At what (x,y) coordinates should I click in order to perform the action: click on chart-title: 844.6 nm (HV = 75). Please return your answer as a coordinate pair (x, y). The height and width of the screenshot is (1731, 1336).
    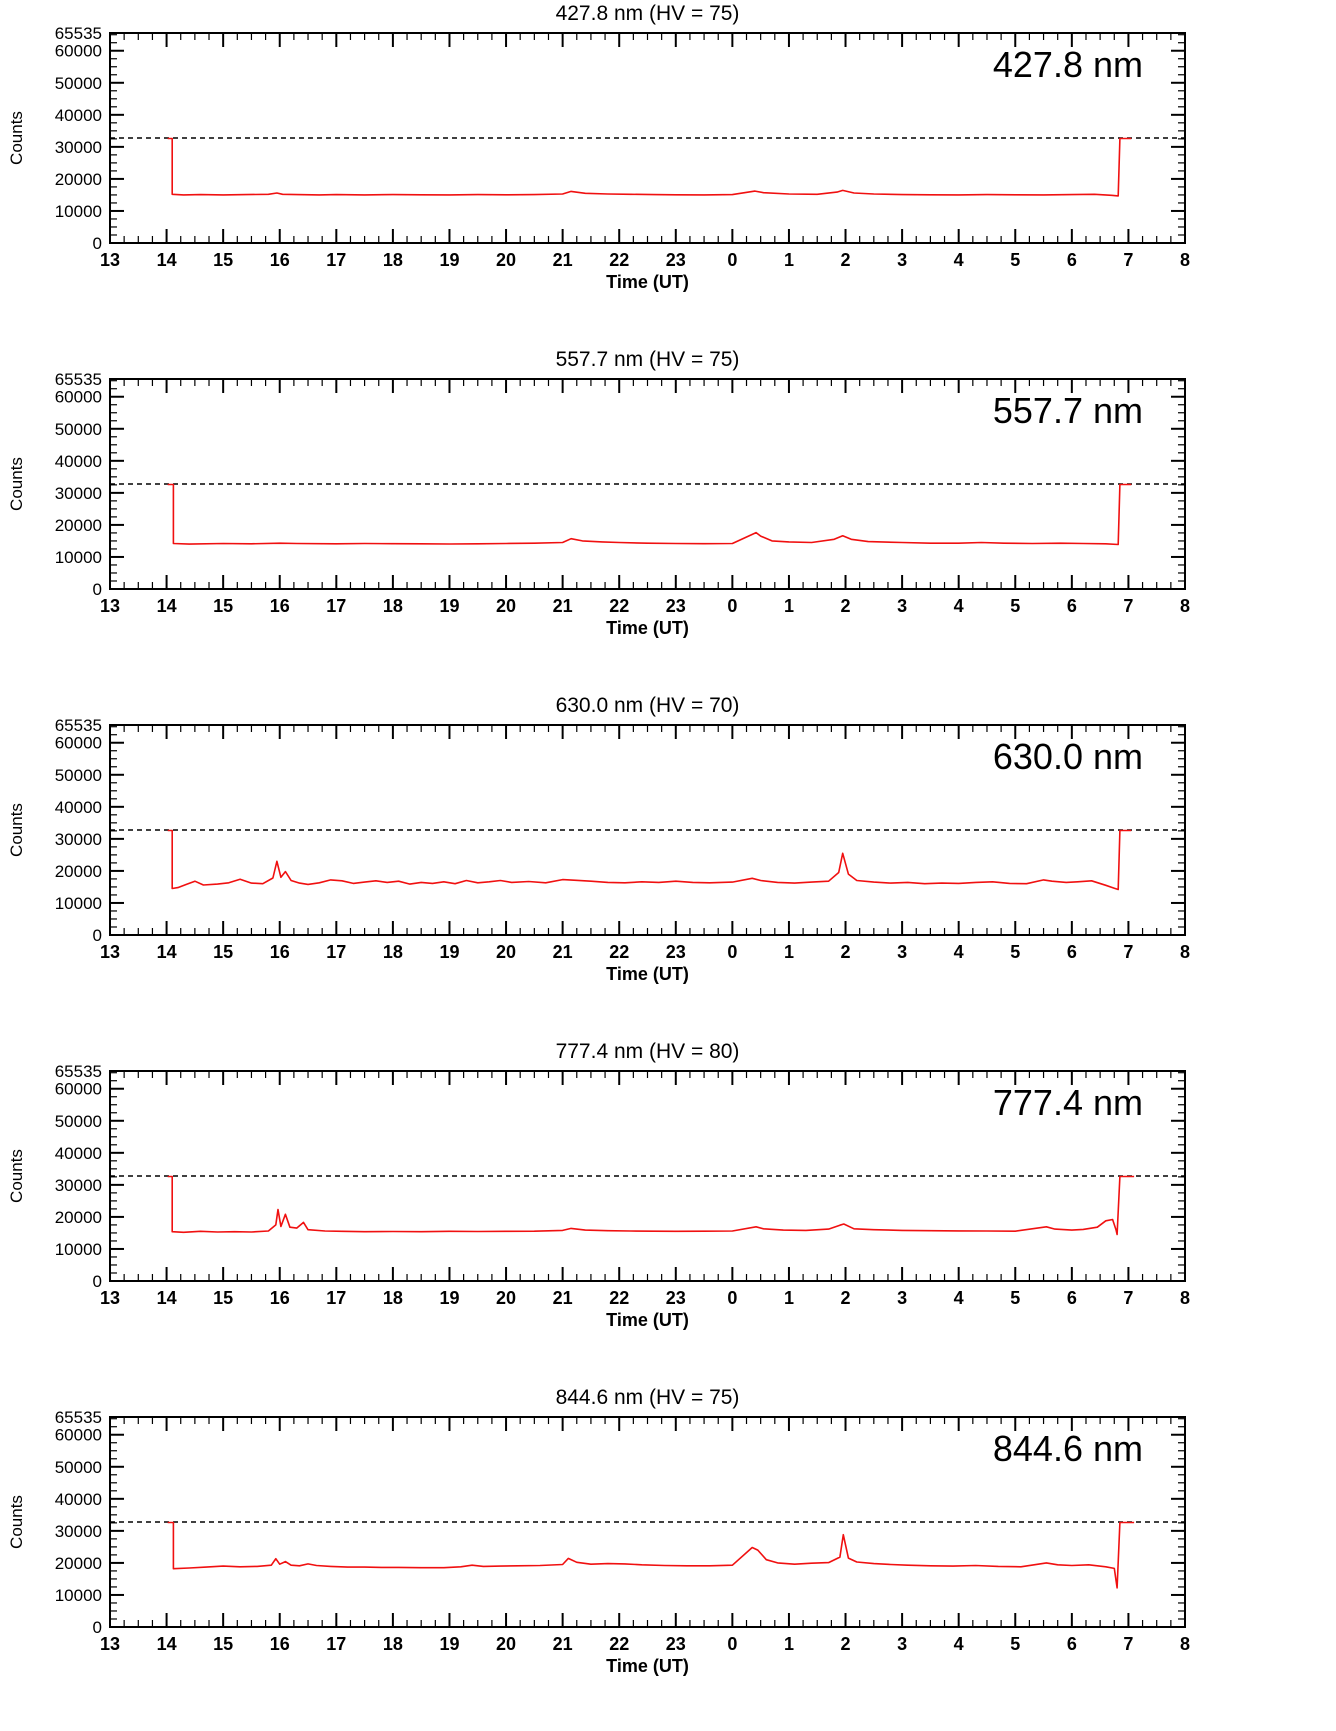
    Looking at the image, I should click on (648, 1397).